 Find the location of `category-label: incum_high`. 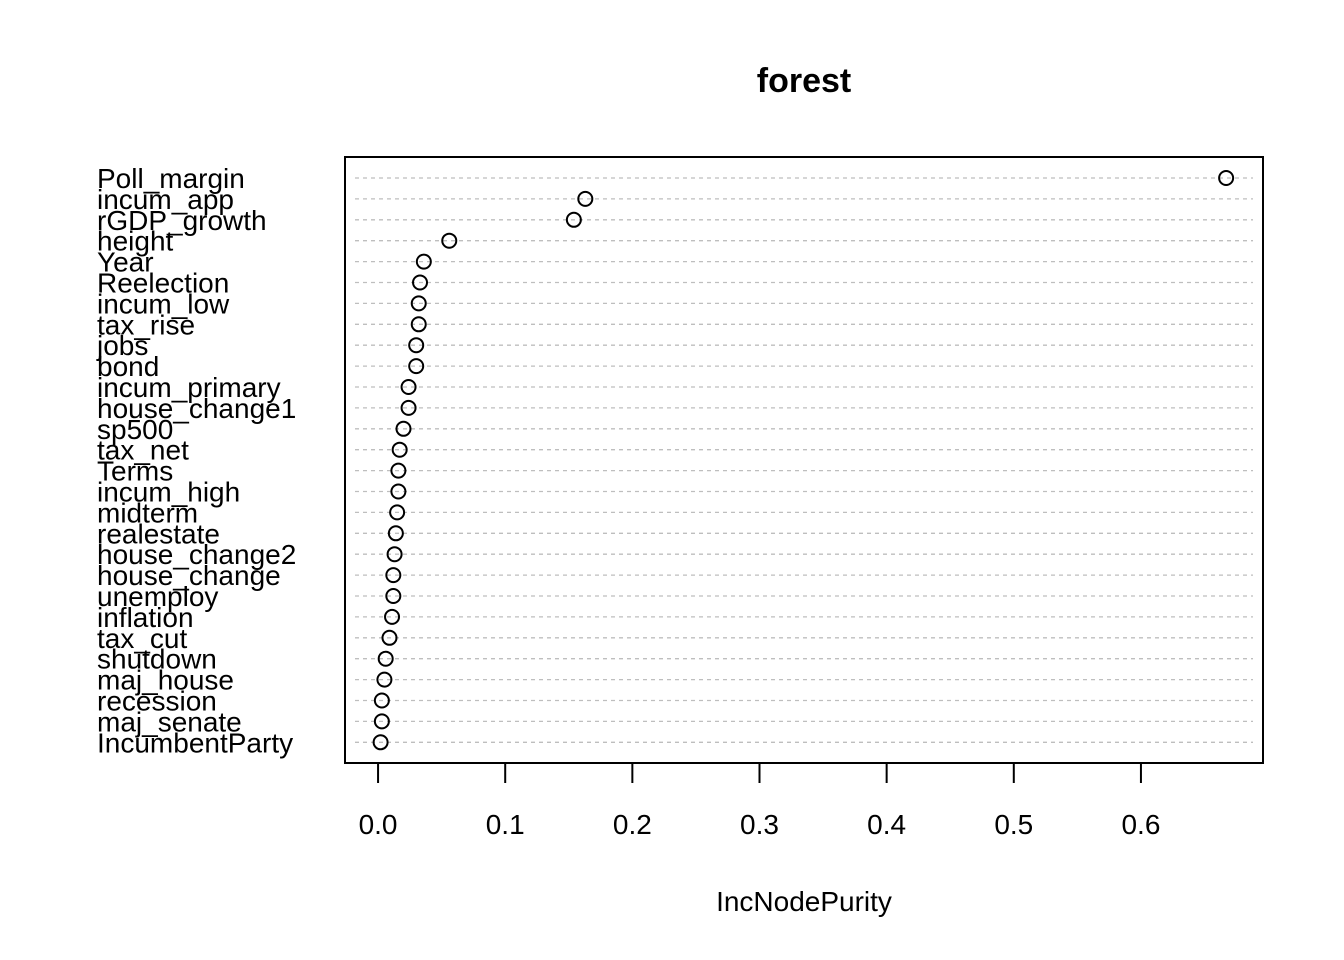

category-label: incum_high is located at coordinates (168, 492).